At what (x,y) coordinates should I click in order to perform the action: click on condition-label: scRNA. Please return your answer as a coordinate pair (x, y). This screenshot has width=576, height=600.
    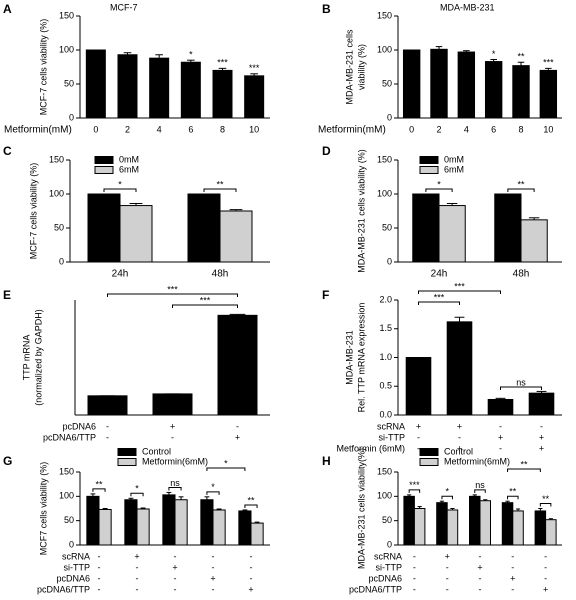
    Looking at the image, I should click on (76, 556).